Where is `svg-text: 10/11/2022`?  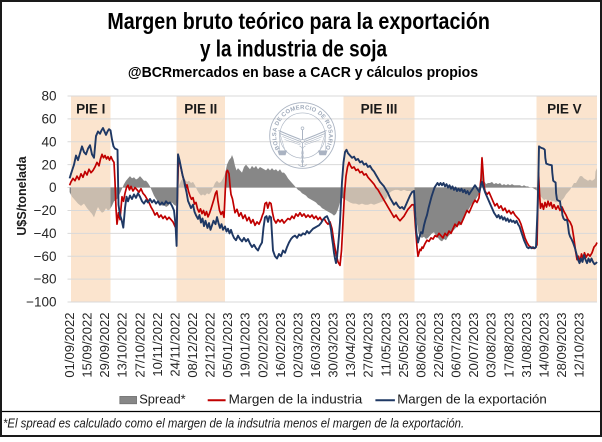
svg-text: 10/11/2022 is located at coordinates (157, 345).